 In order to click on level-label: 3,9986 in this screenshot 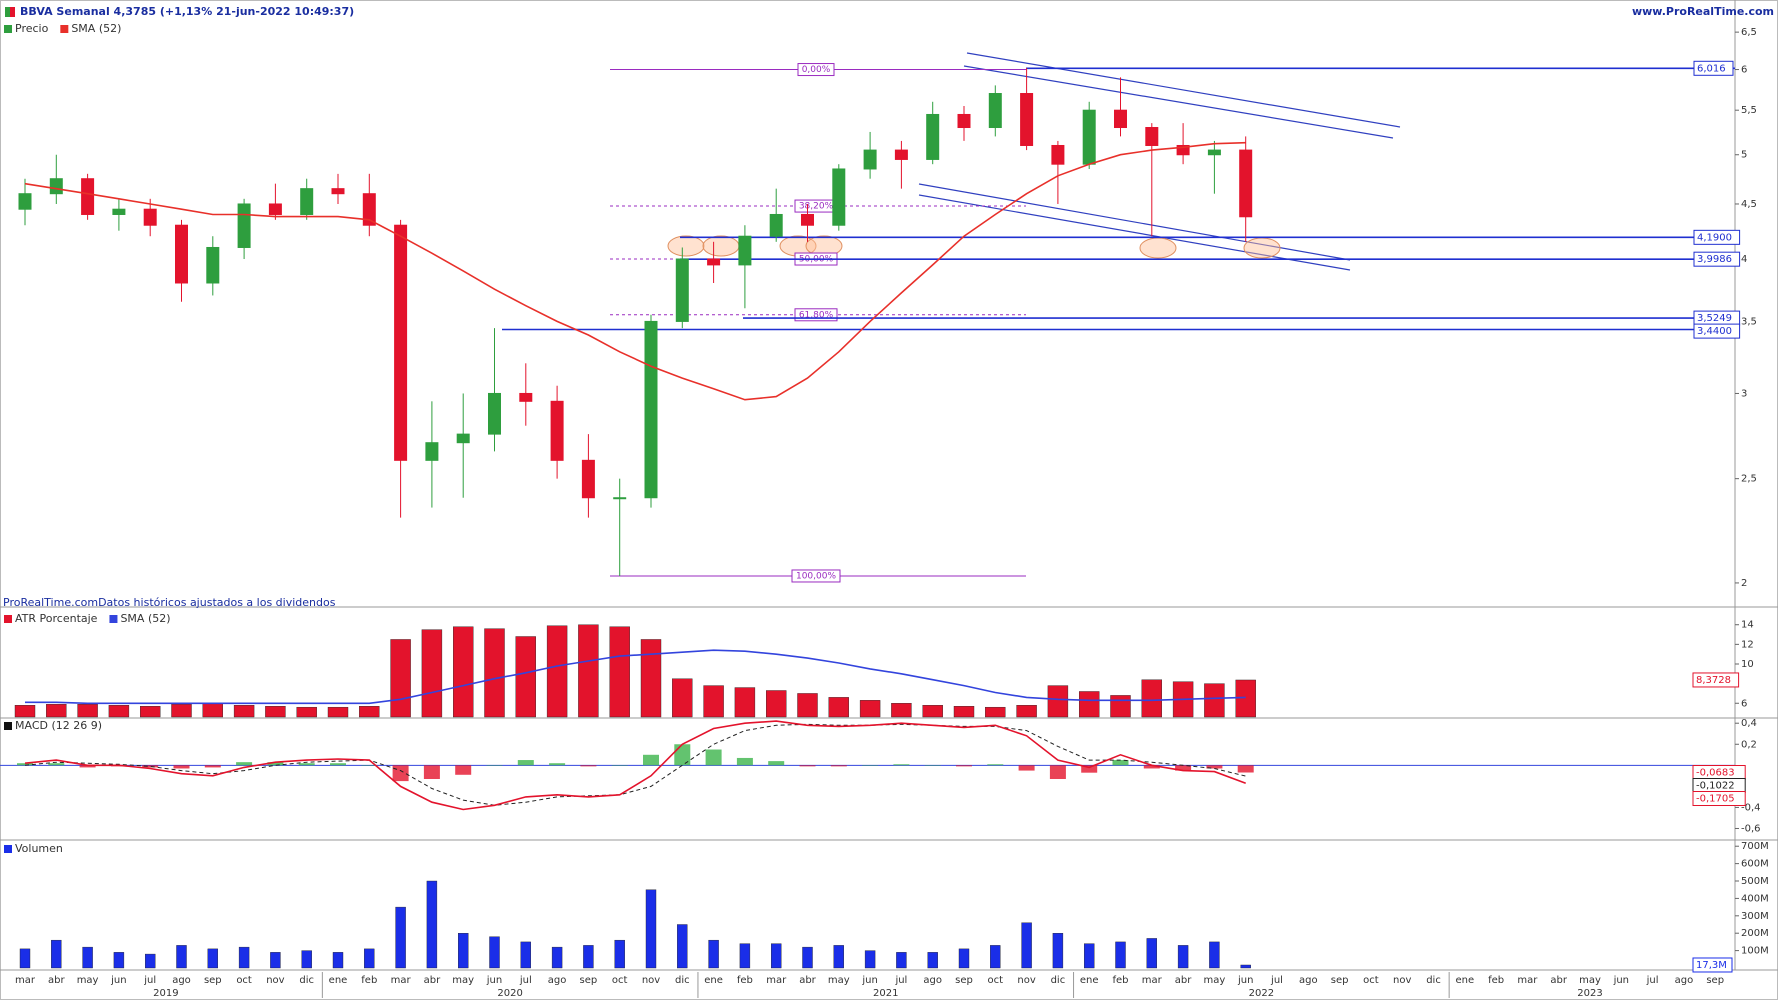, I will do `click(1714, 259)`.